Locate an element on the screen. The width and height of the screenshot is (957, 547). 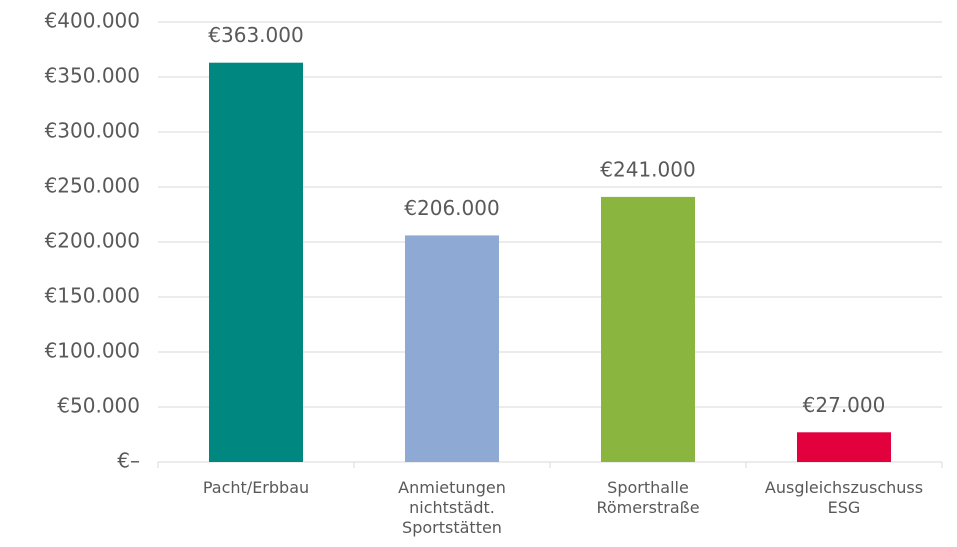
x-tick-label: Sporthalle Römerstraße is located at coordinates (648, 497).